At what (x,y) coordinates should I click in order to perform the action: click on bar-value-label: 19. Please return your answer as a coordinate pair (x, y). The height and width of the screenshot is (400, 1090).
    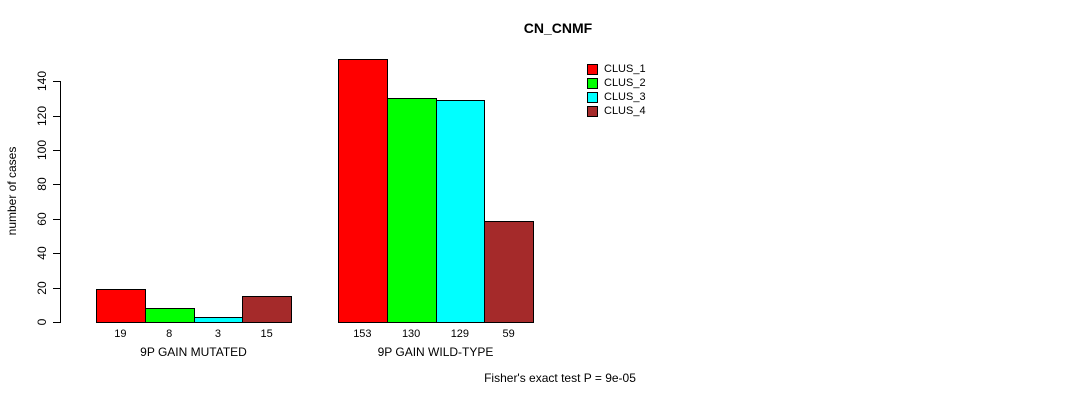
    Looking at the image, I should click on (120, 334).